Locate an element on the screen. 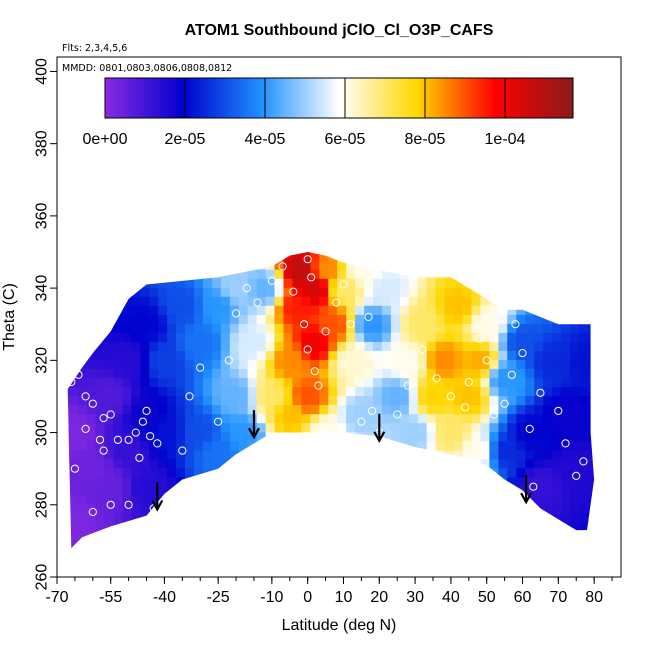 Image resolution: width=650 pixels, height=650 pixels. x-tick-label: 60 is located at coordinates (523, 597).